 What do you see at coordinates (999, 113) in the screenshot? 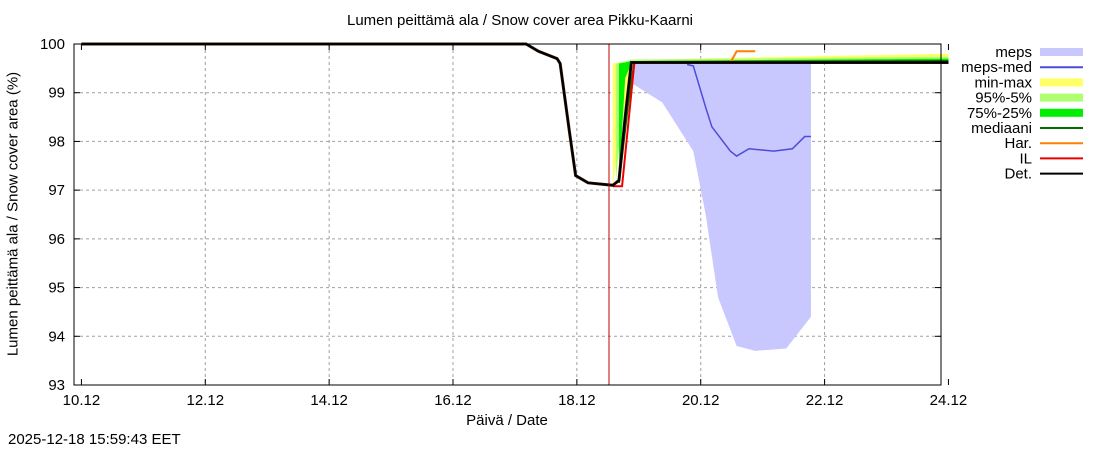
I see `legend-label: 75%-25%` at bounding box center [999, 113].